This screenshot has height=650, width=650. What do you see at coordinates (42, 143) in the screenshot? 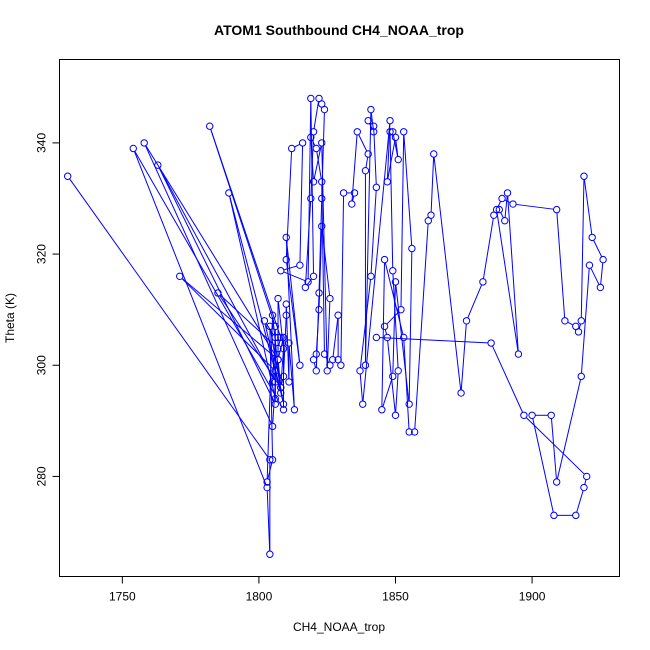
I see `y-tick-label: 340` at bounding box center [42, 143].